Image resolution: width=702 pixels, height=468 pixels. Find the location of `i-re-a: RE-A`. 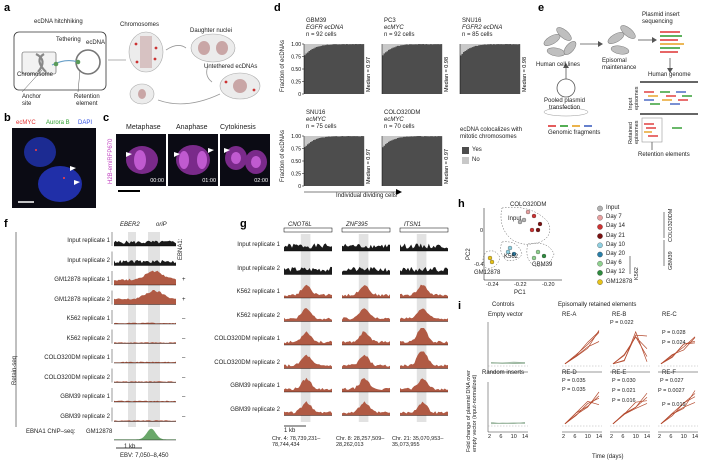

i-re-a: RE-A is located at coordinates (569, 315).